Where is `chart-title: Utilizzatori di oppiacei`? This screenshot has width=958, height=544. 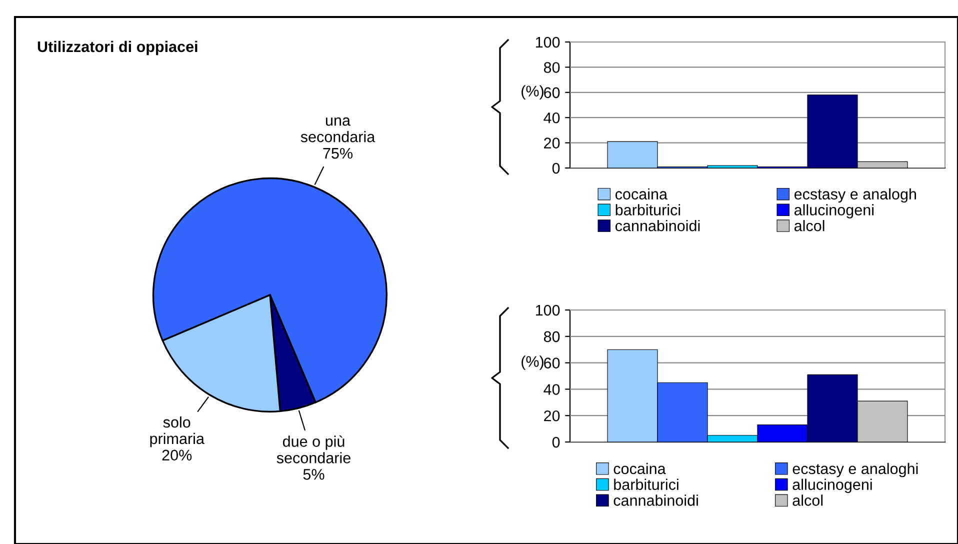 chart-title: Utilizzatori di oppiacei is located at coordinates (118, 48).